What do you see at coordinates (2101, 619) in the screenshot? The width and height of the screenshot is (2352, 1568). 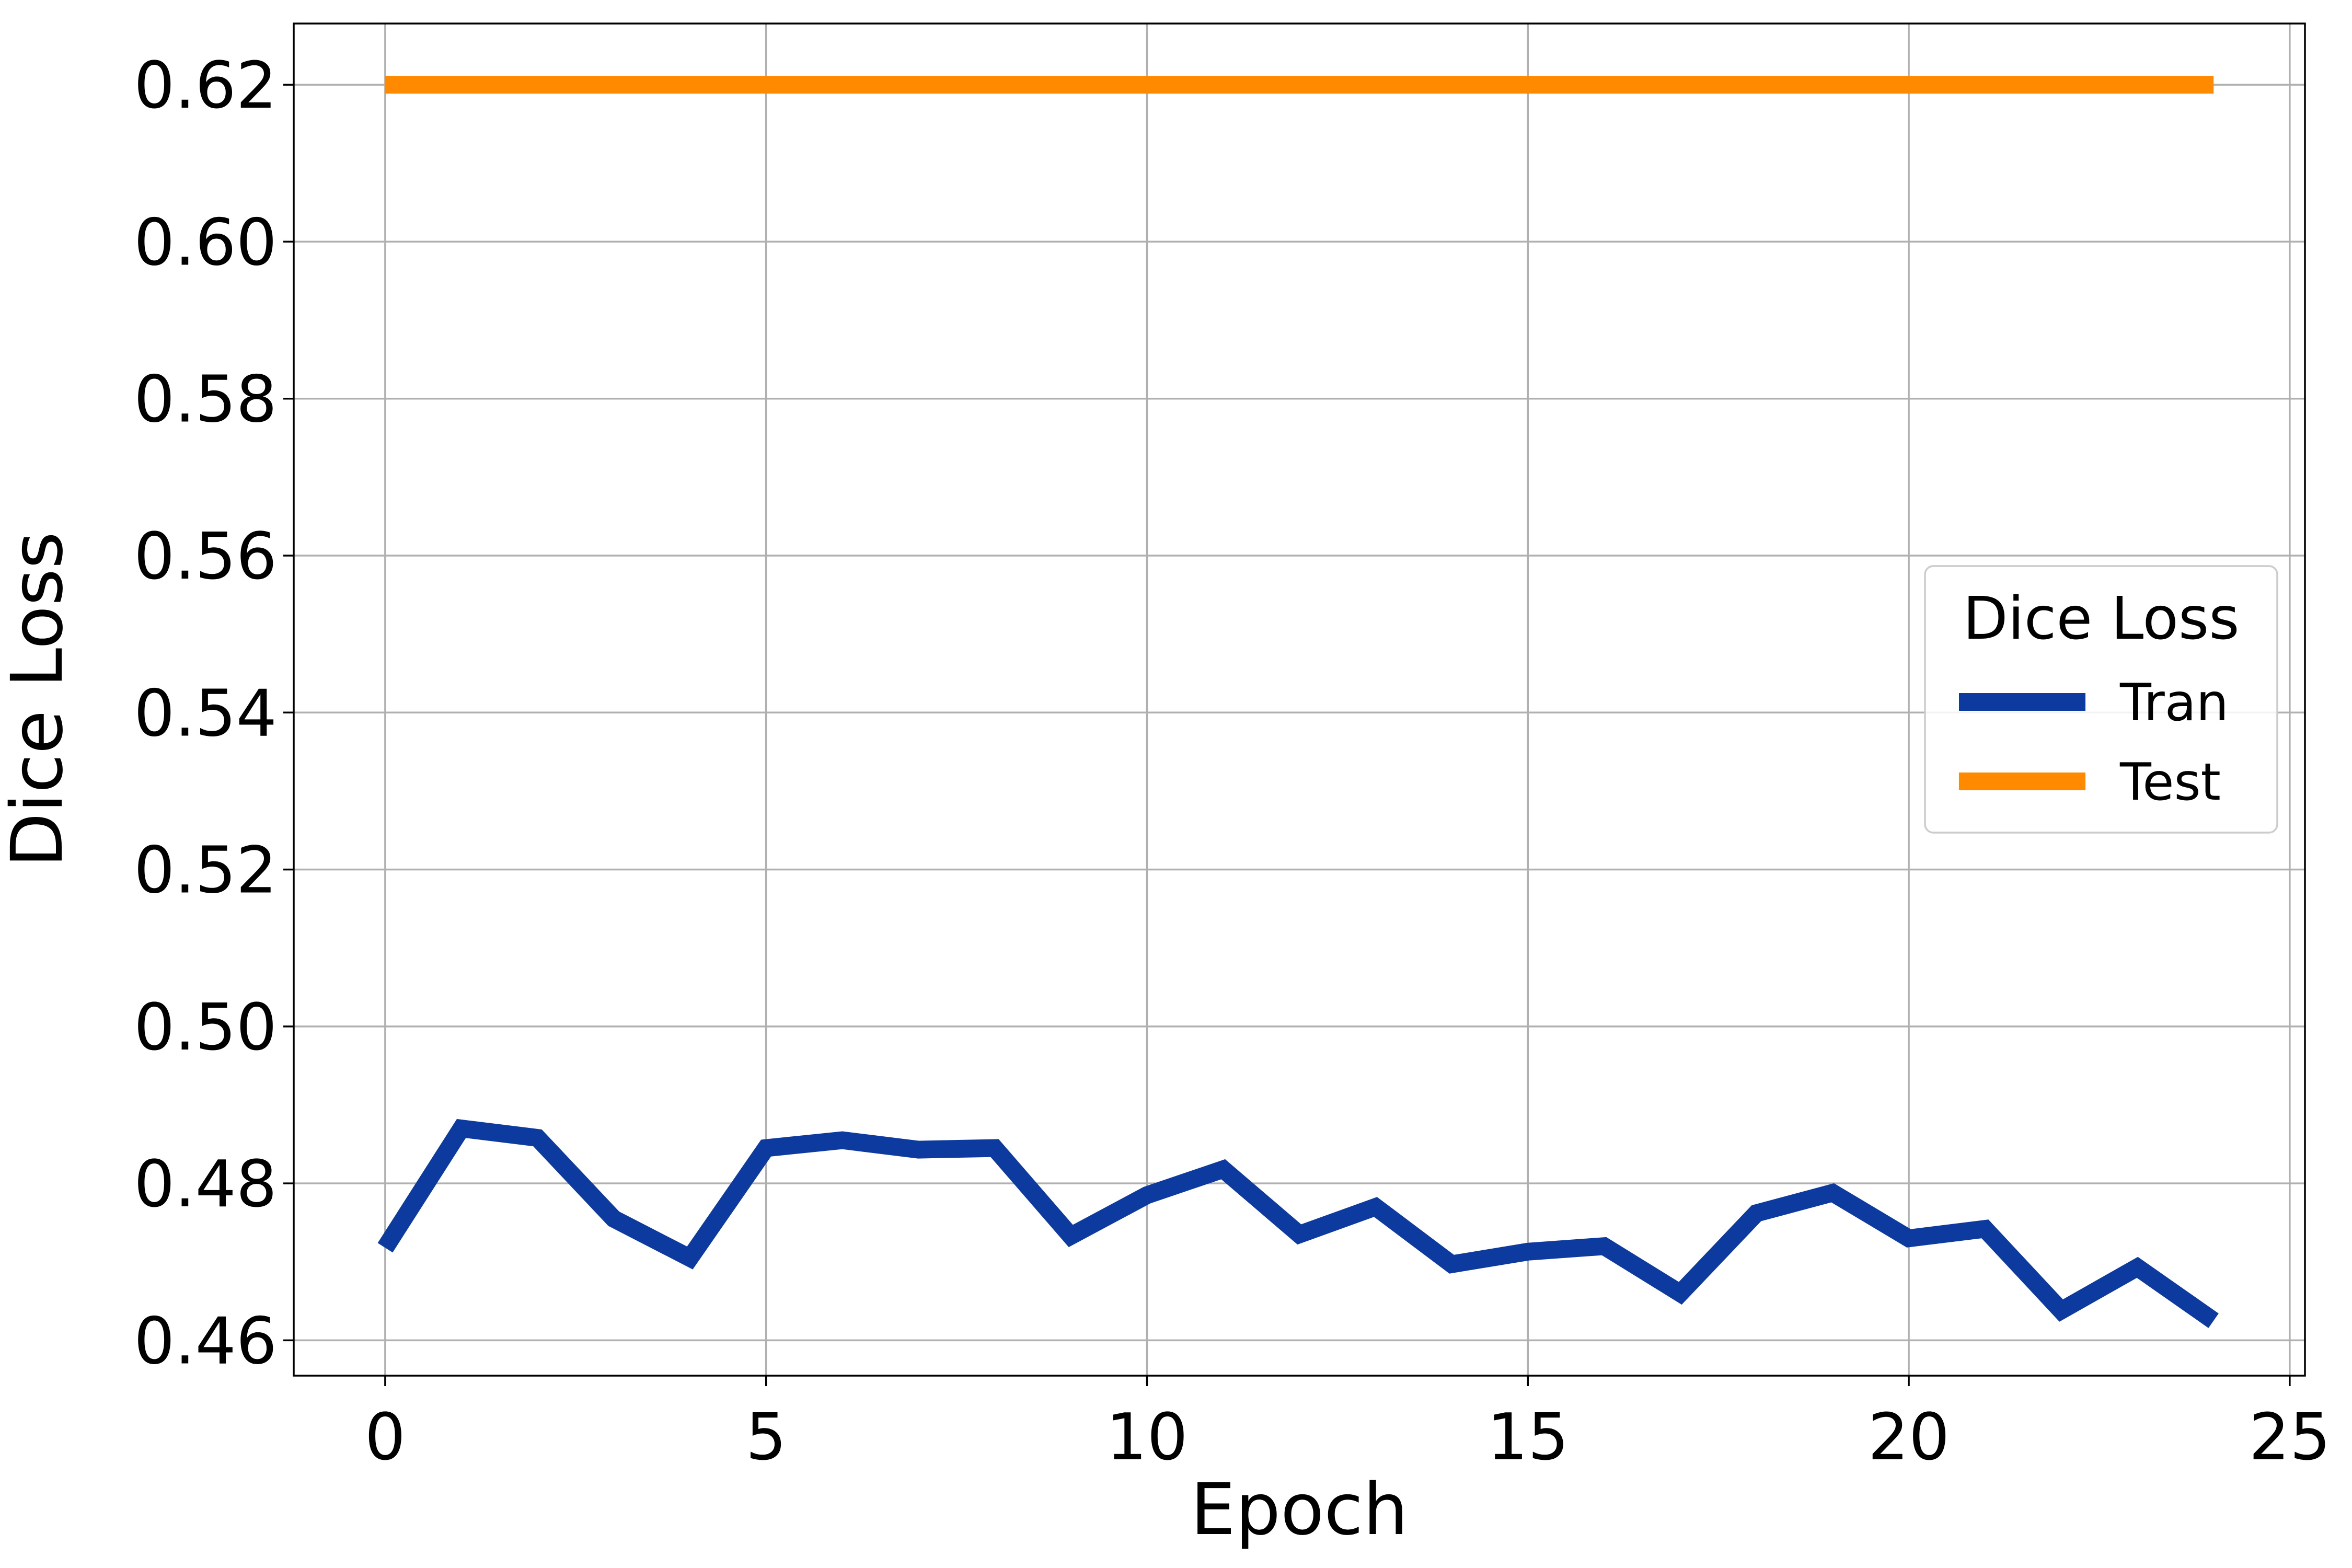 I see `legend-title: Dice Loss` at bounding box center [2101, 619].